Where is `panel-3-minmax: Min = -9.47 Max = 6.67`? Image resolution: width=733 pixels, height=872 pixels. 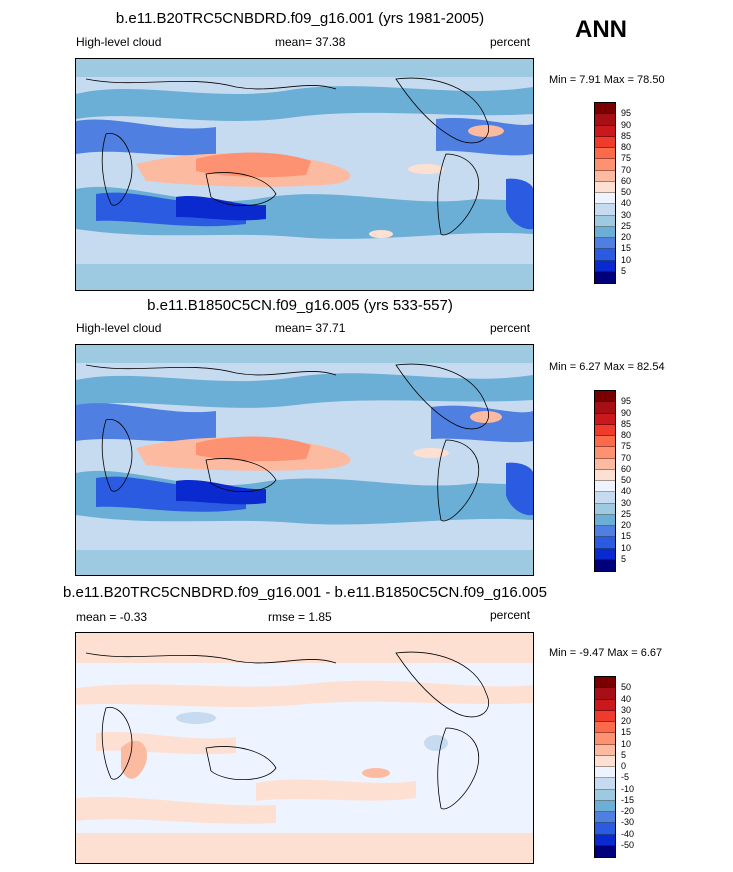
panel-3-minmax: Min = -9.47 Max = 6.67 is located at coordinates (606, 653).